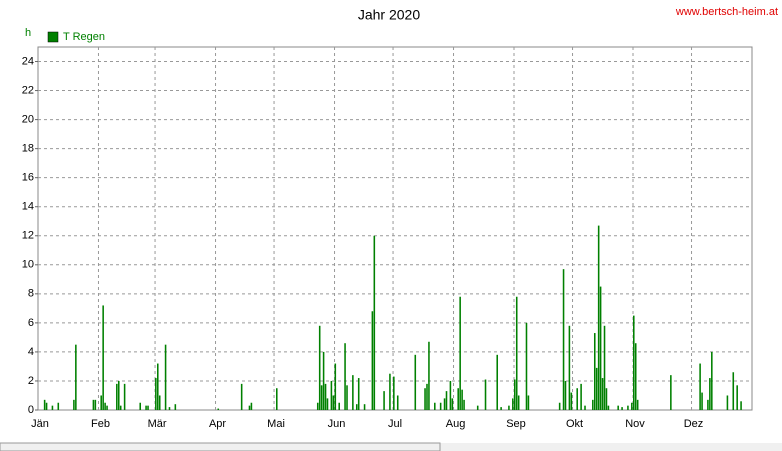 The height and width of the screenshot is (451, 782). What do you see at coordinates (31, 410) in the screenshot?
I see `y-tick-label: 0` at bounding box center [31, 410].